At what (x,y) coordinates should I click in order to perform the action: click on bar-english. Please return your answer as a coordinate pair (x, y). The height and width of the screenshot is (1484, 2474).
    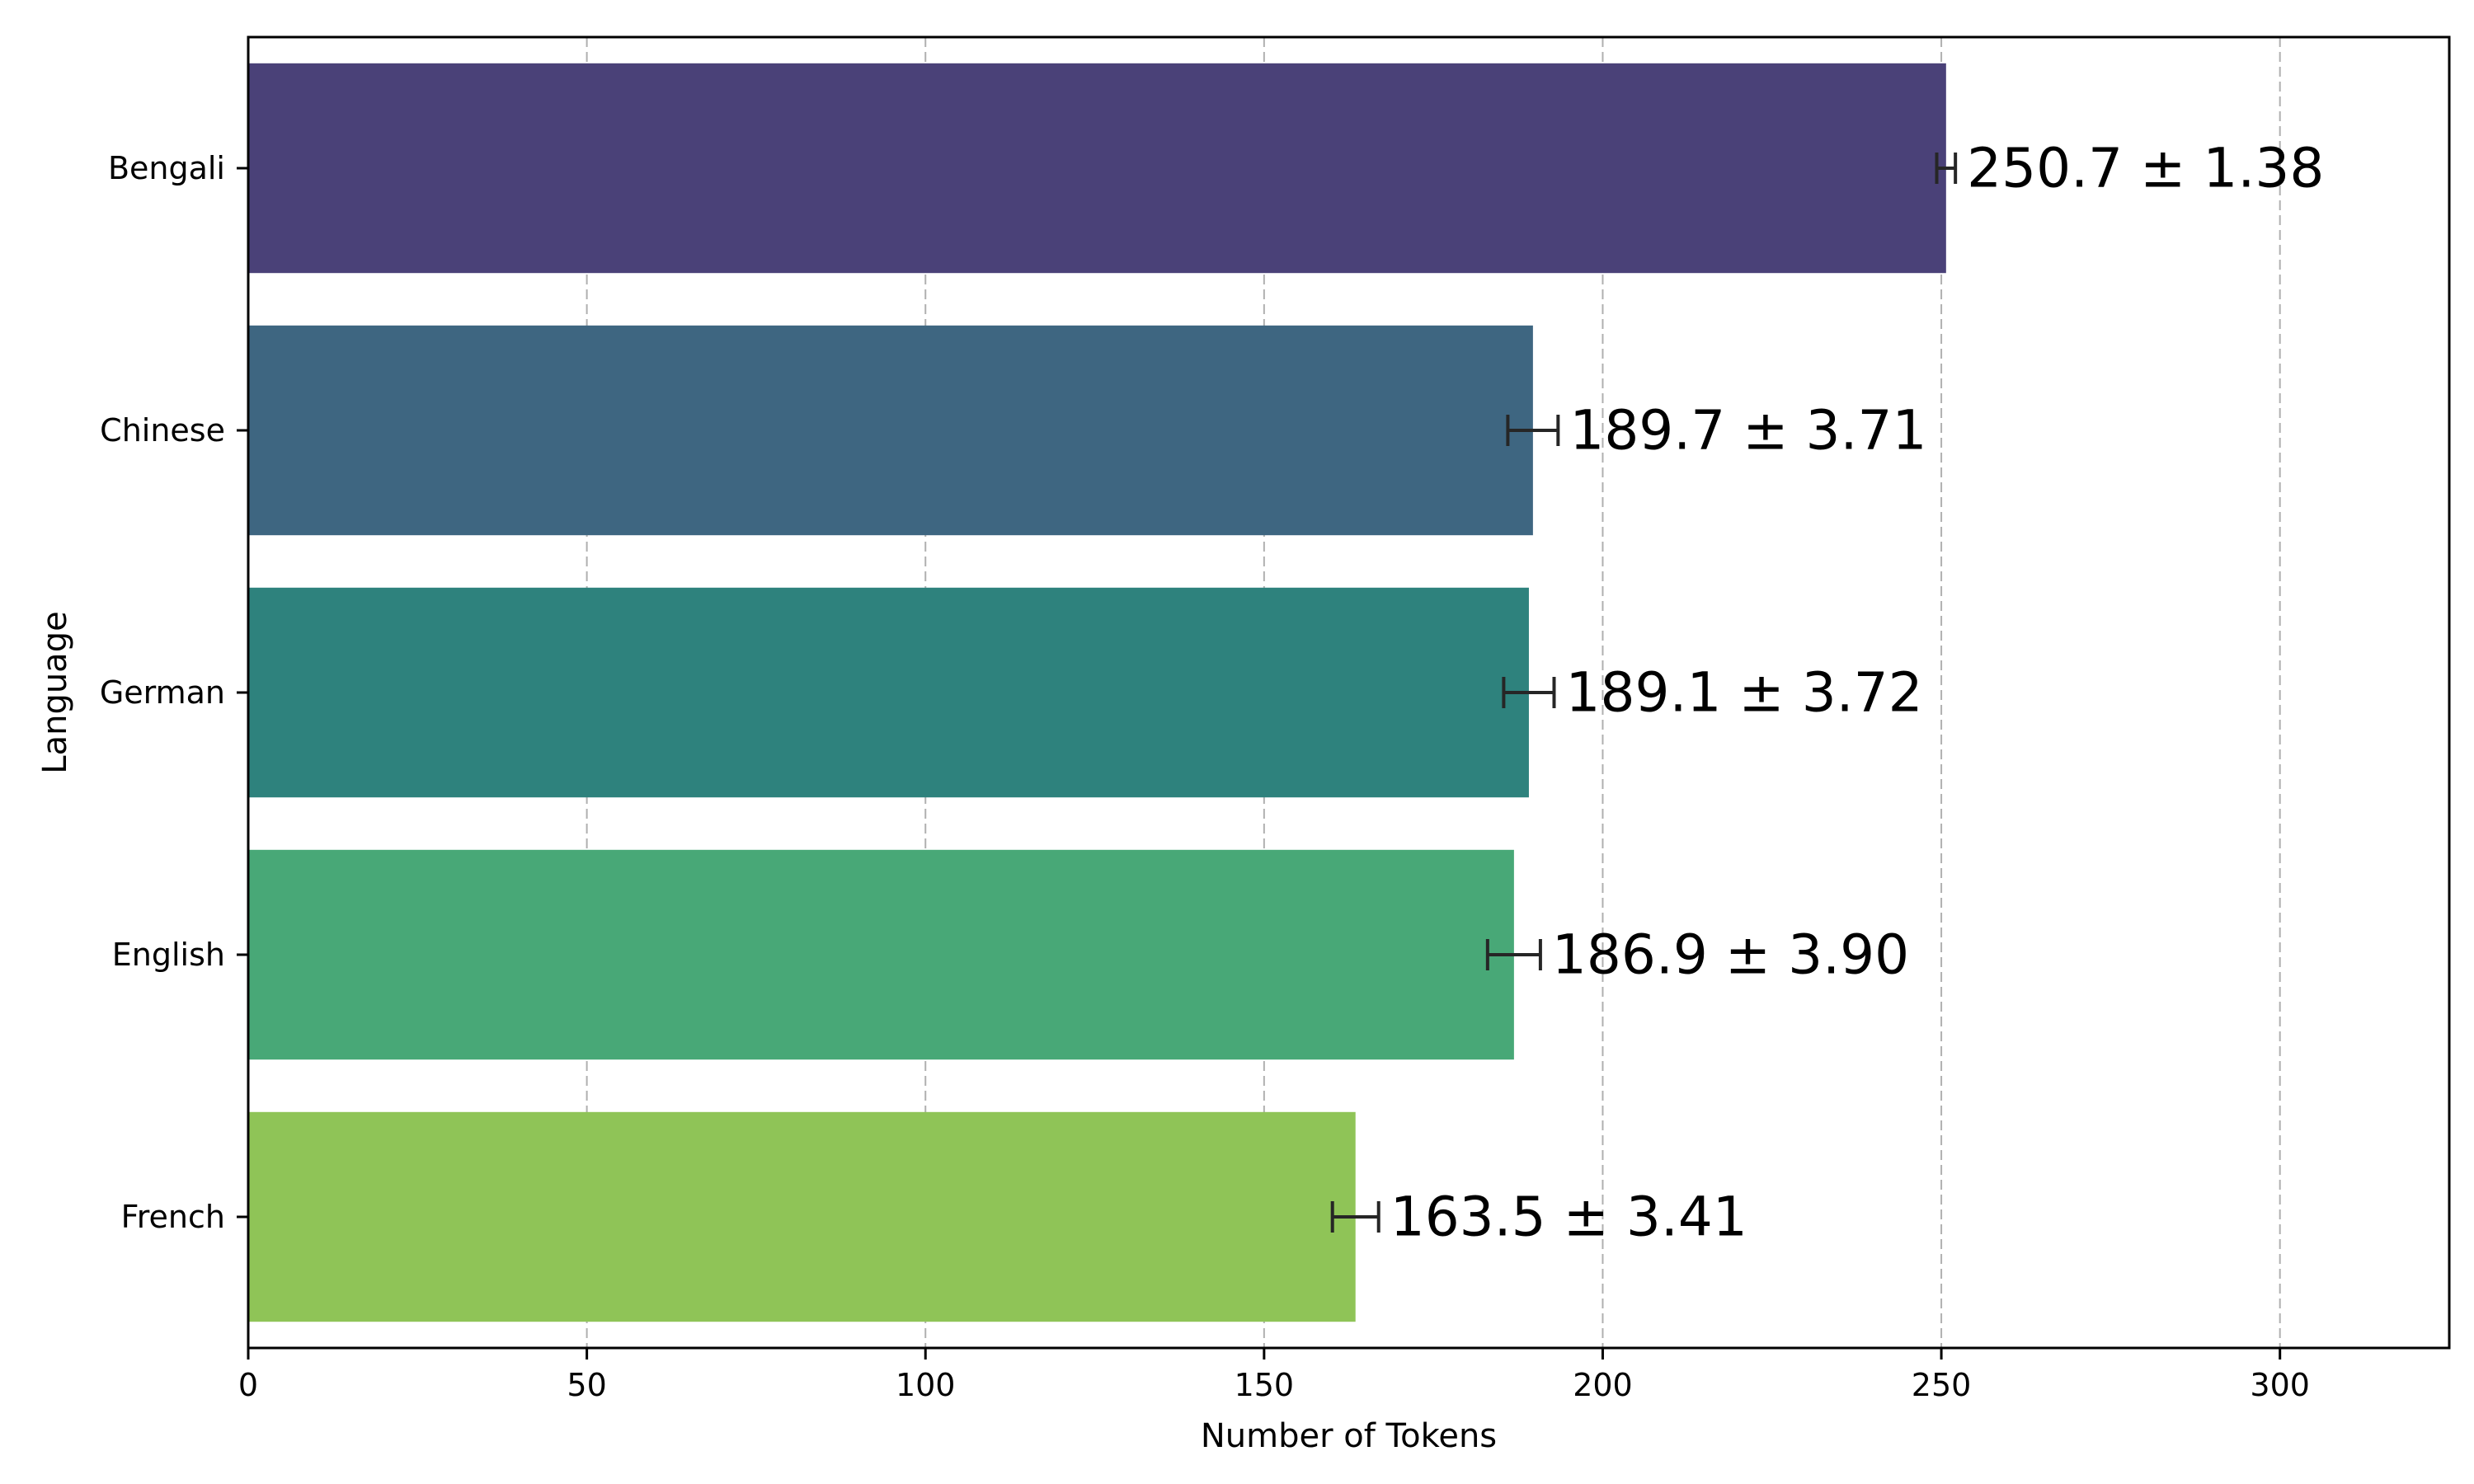
    Looking at the image, I should click on (881, 955).